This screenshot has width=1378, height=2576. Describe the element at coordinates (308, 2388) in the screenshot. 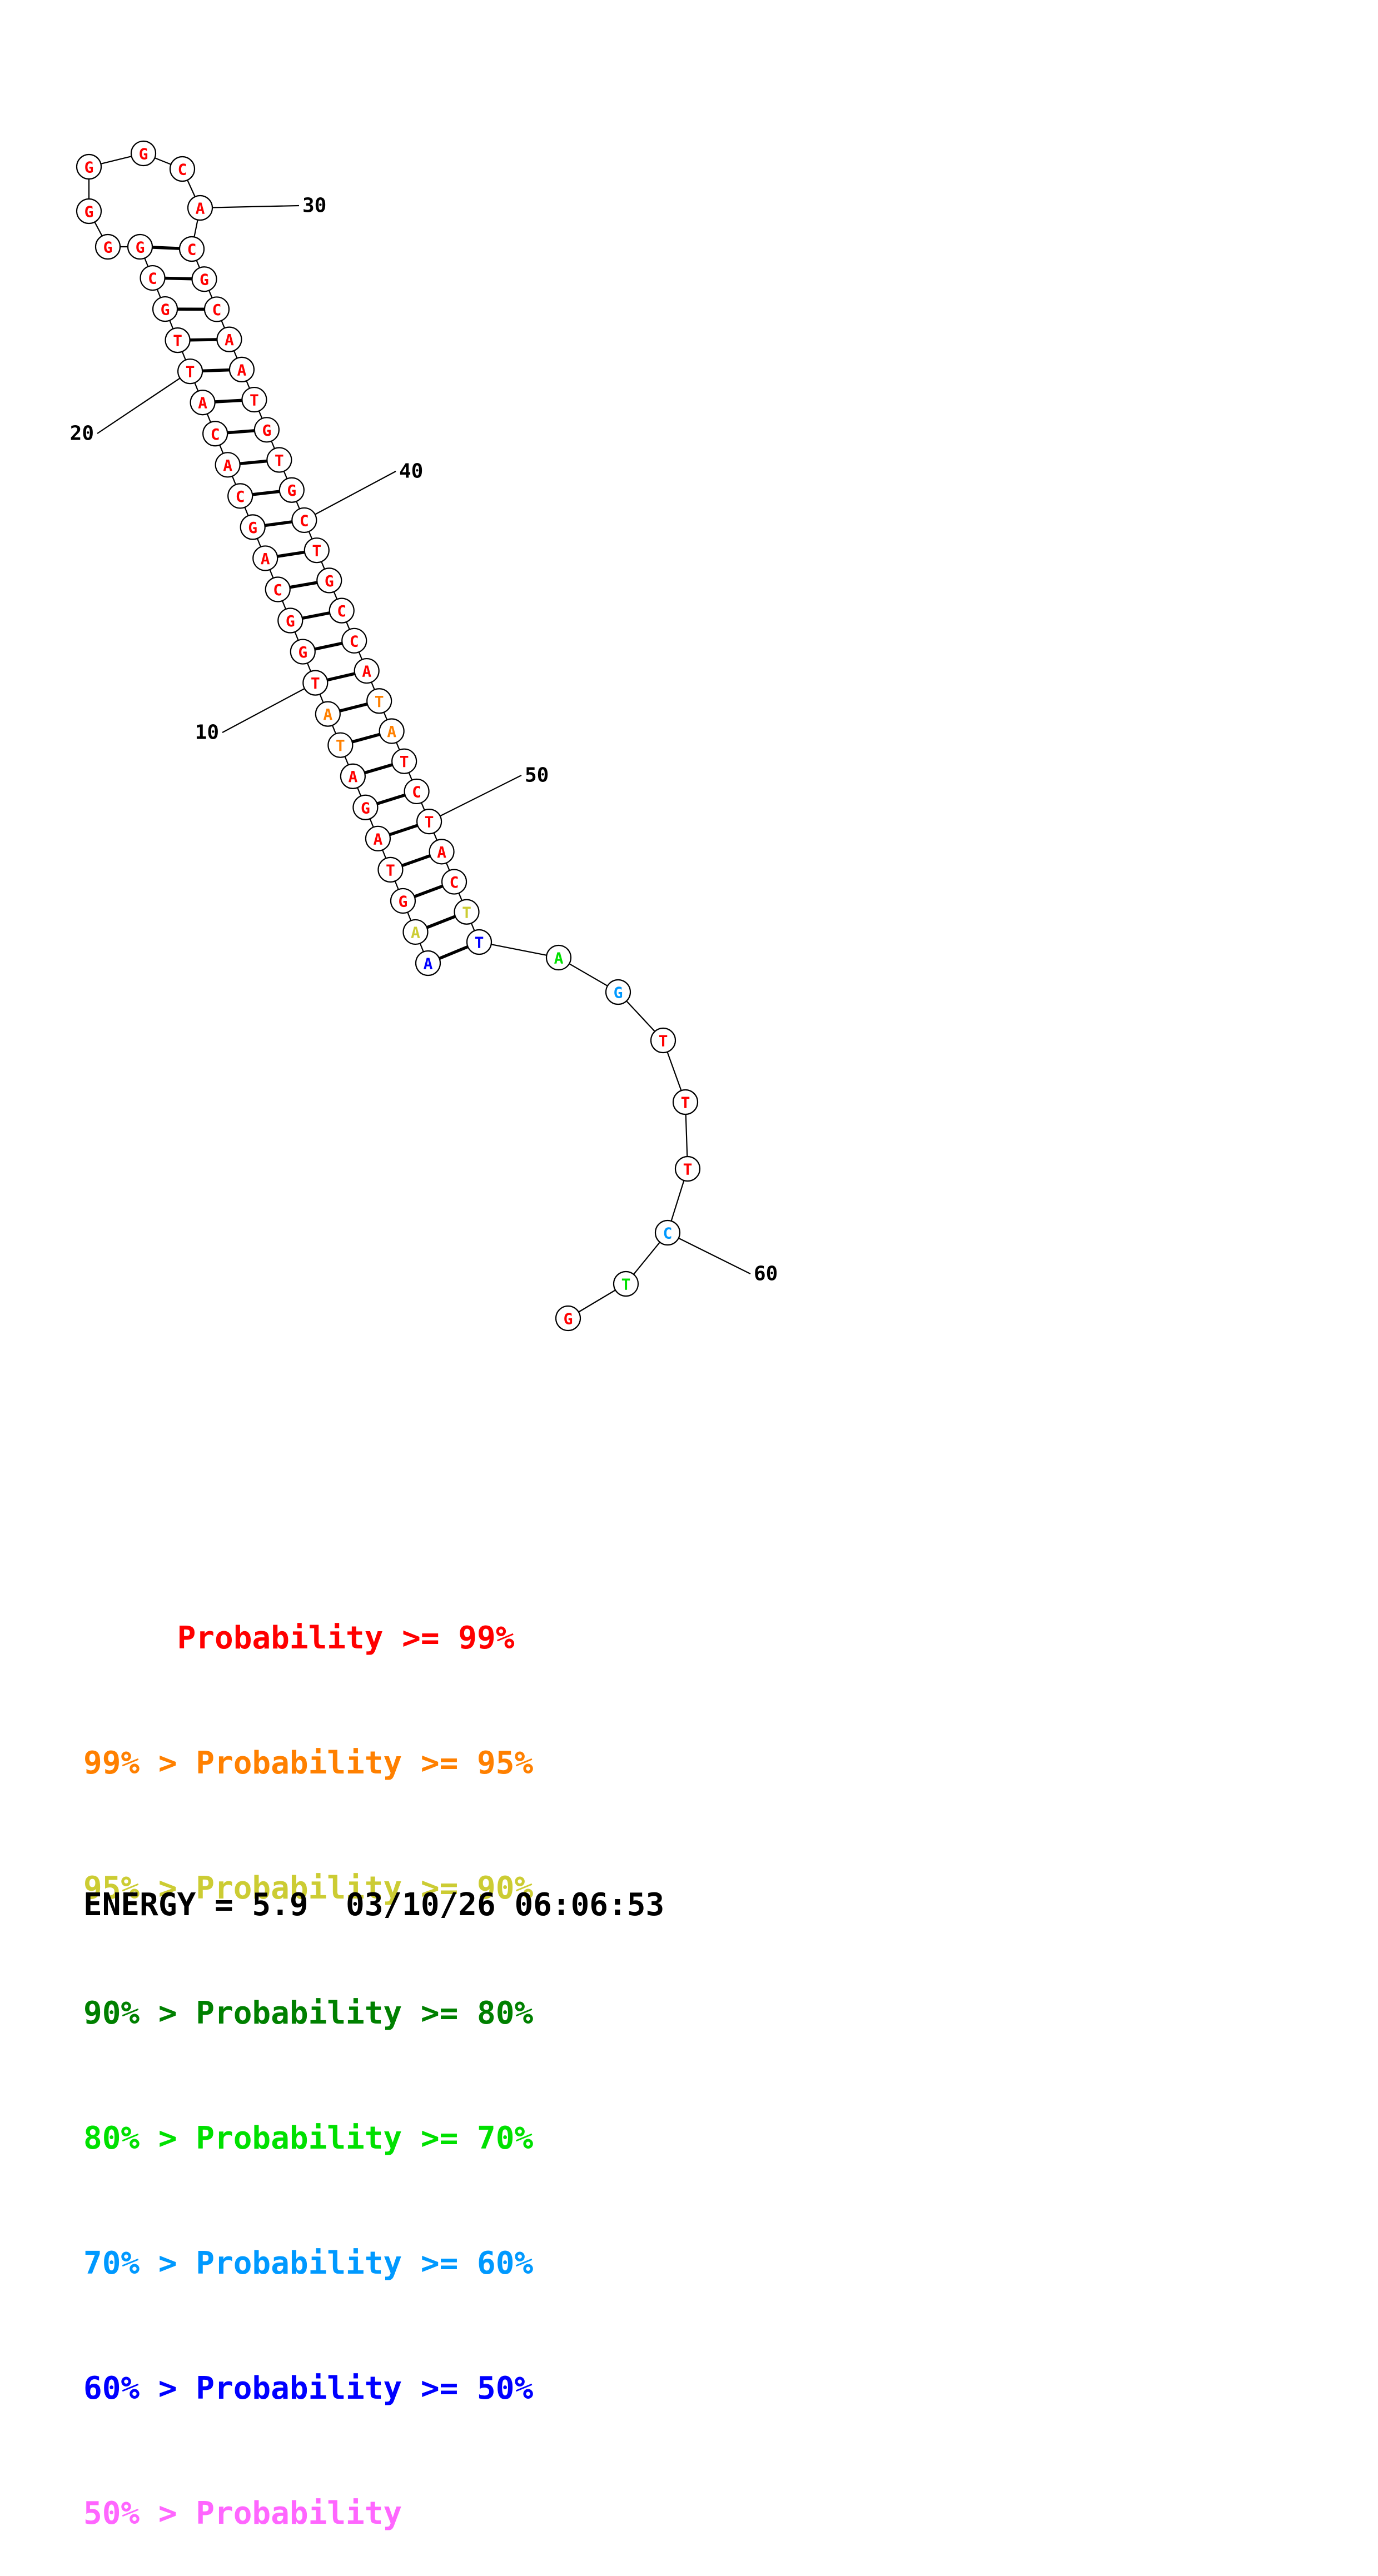

I see `legend-row-7: 60% > Probability >= 50%` at that location.